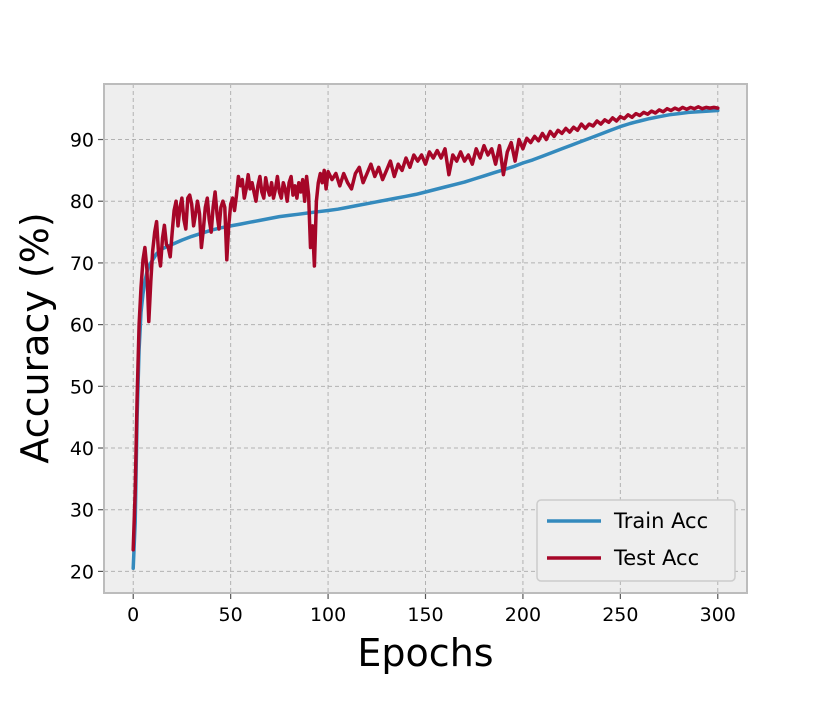  Describe the element at coordinates (328, 615) in the screenshot. I see `x-tick-label-100: 100` at that location.